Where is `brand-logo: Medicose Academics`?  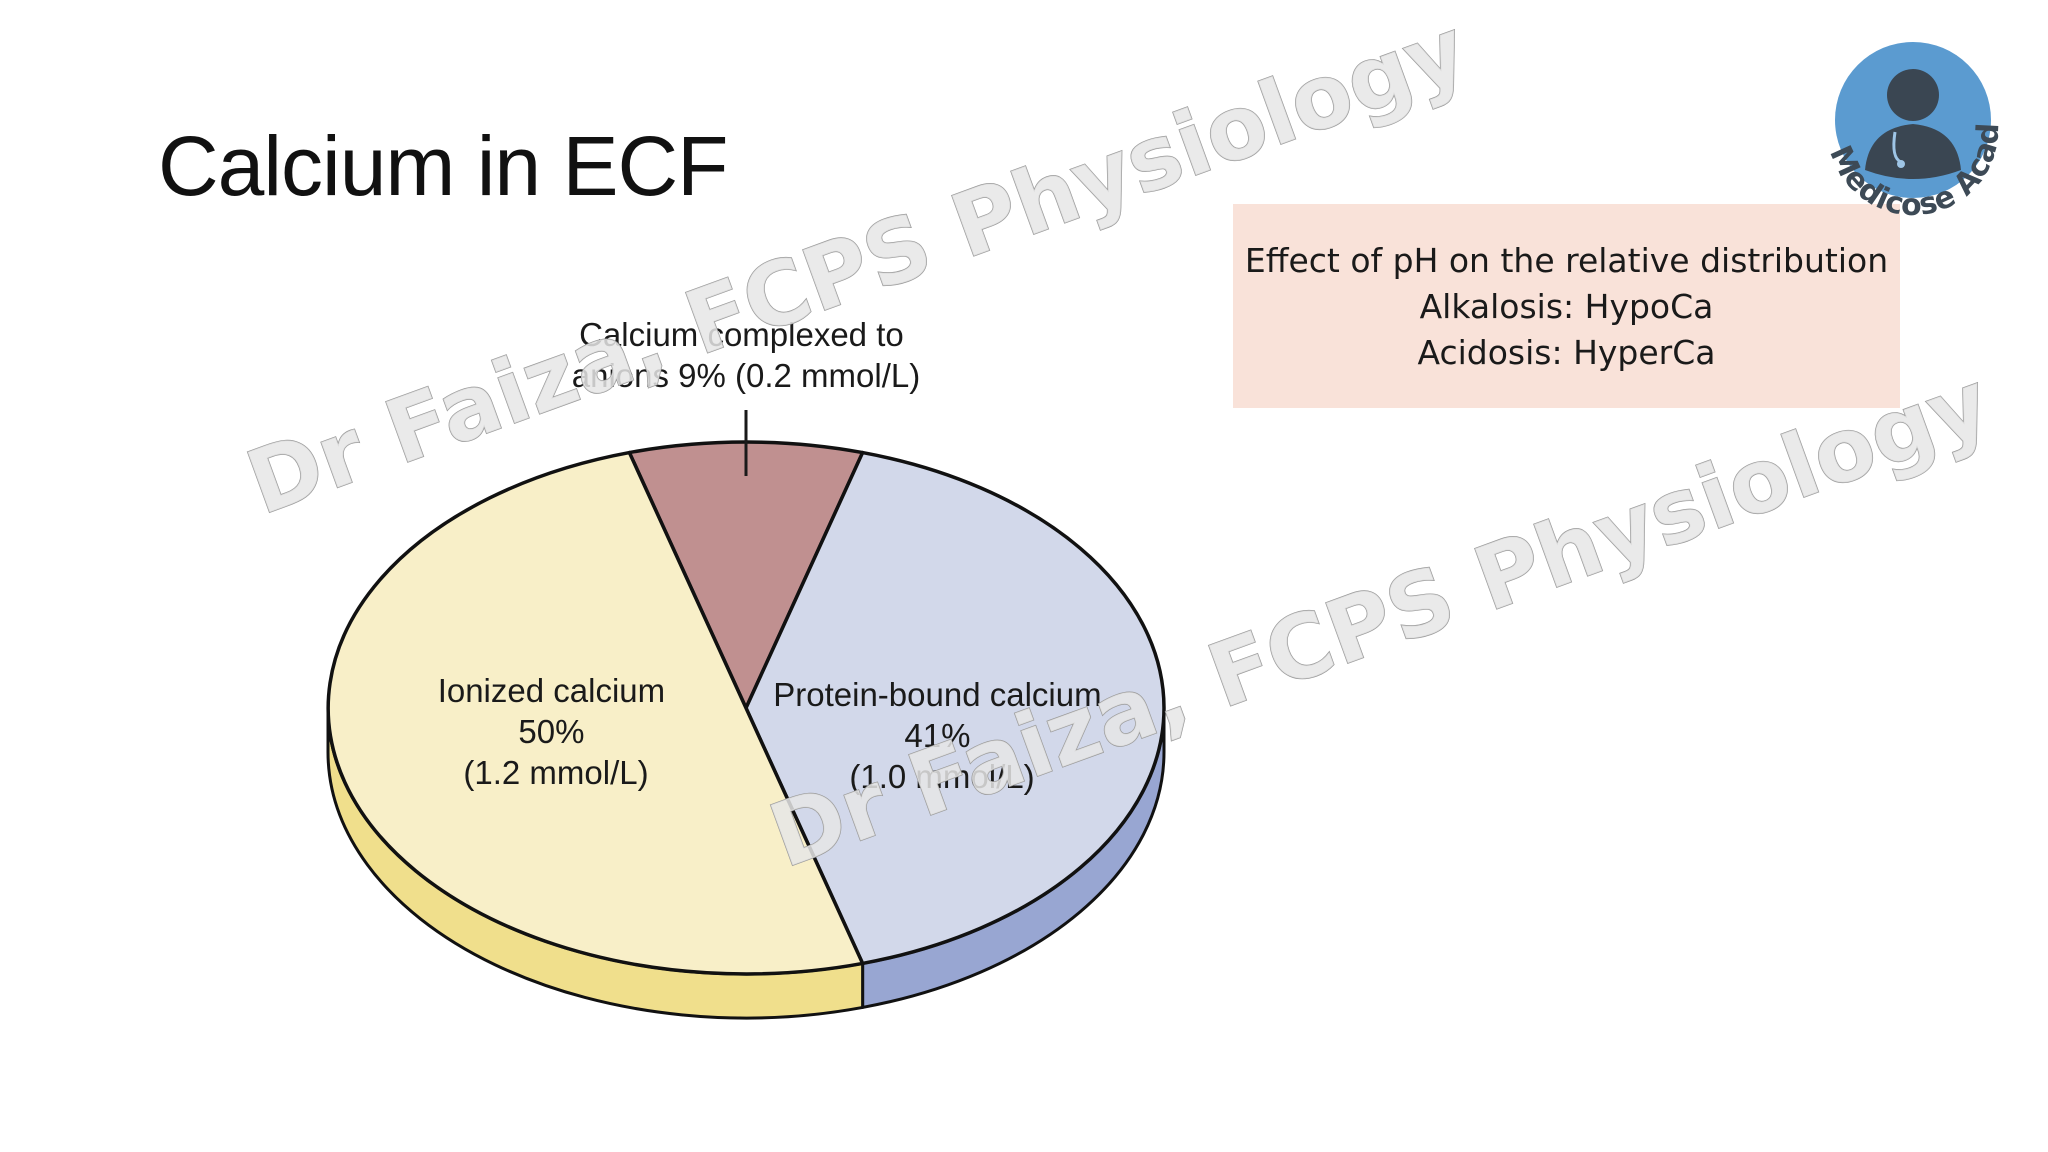
brand-logo: Medicose Academics is located at coordinates (1894, 116).